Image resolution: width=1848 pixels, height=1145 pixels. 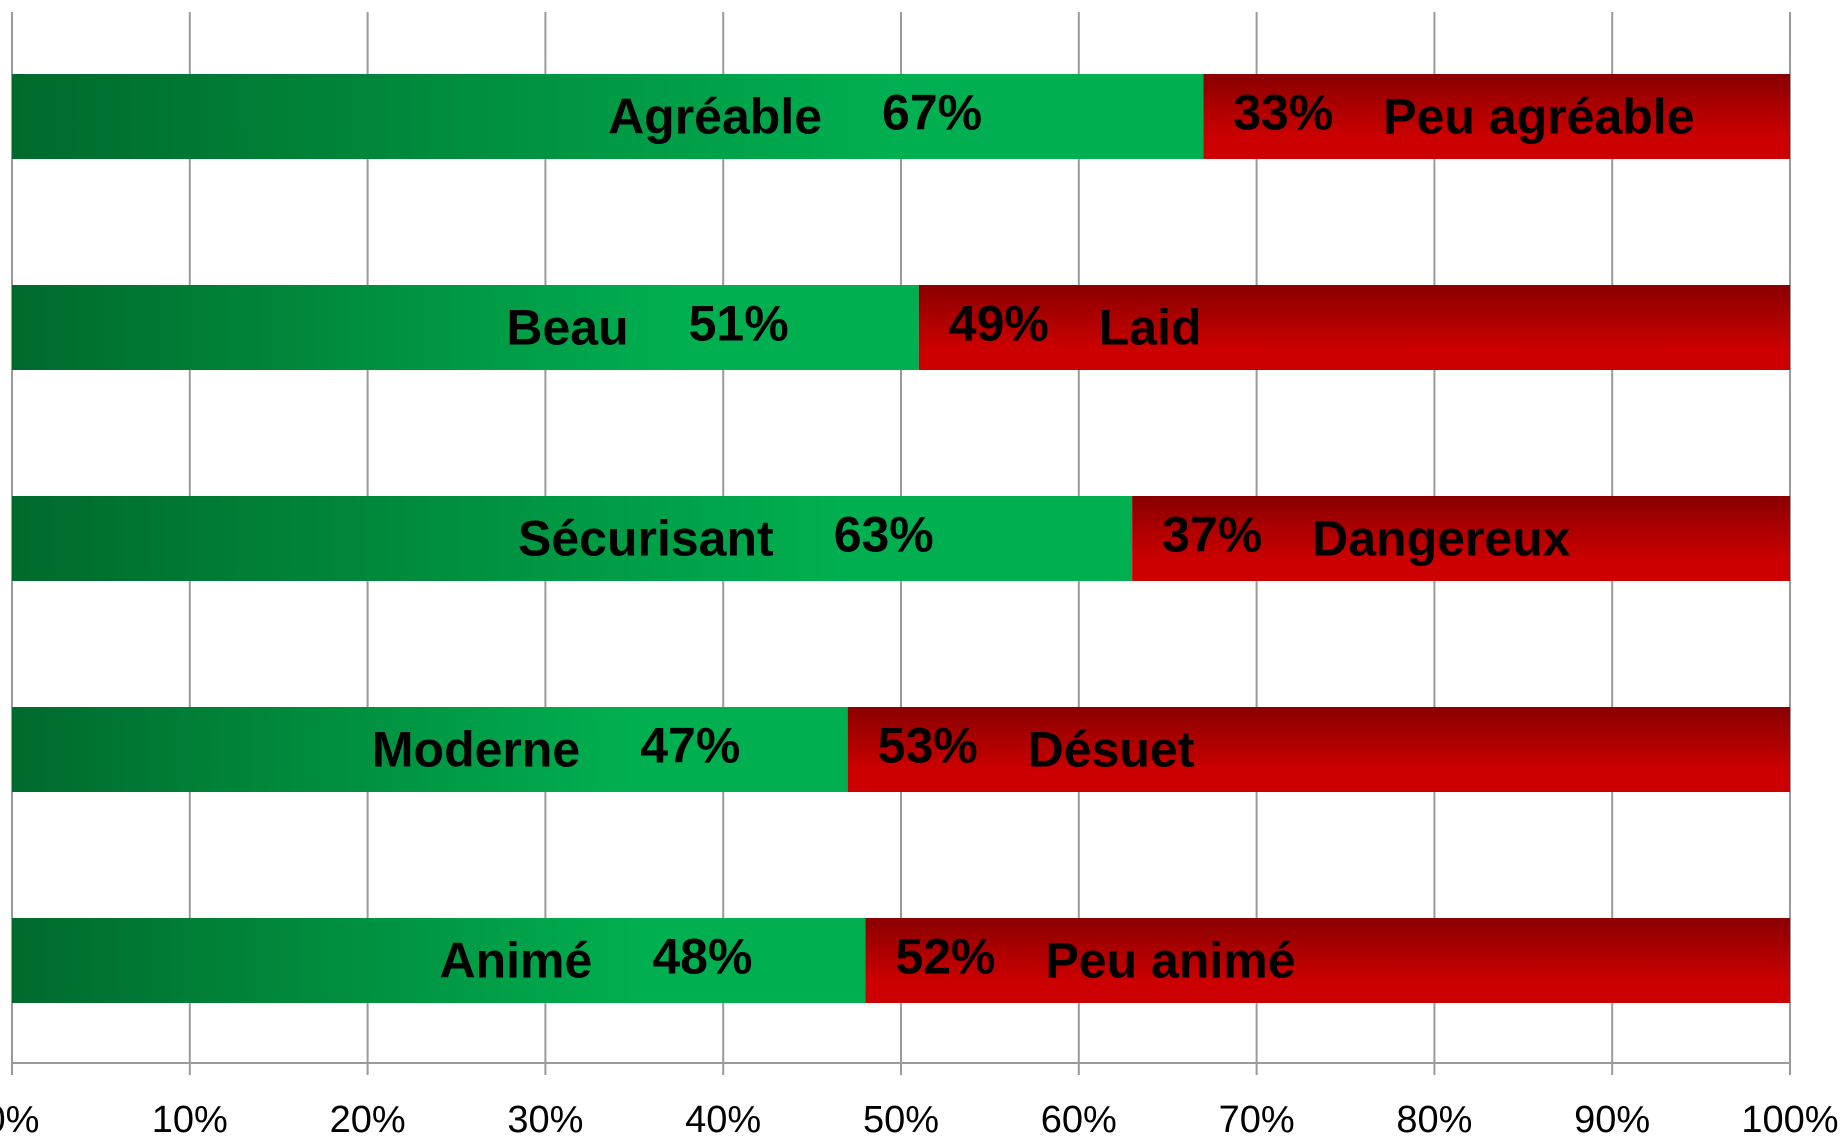 I want to click on x-tick-label: 90%, so click(x=1612, y=1120).